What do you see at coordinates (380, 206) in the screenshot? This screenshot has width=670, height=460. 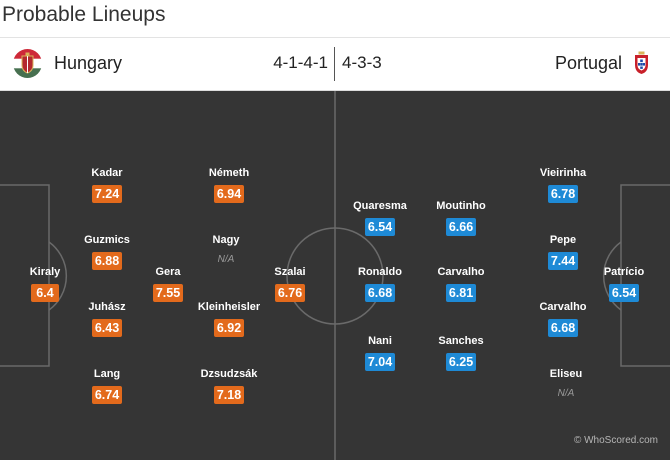 I see `player-name: Quaresma` at bounding box center [380, 206].